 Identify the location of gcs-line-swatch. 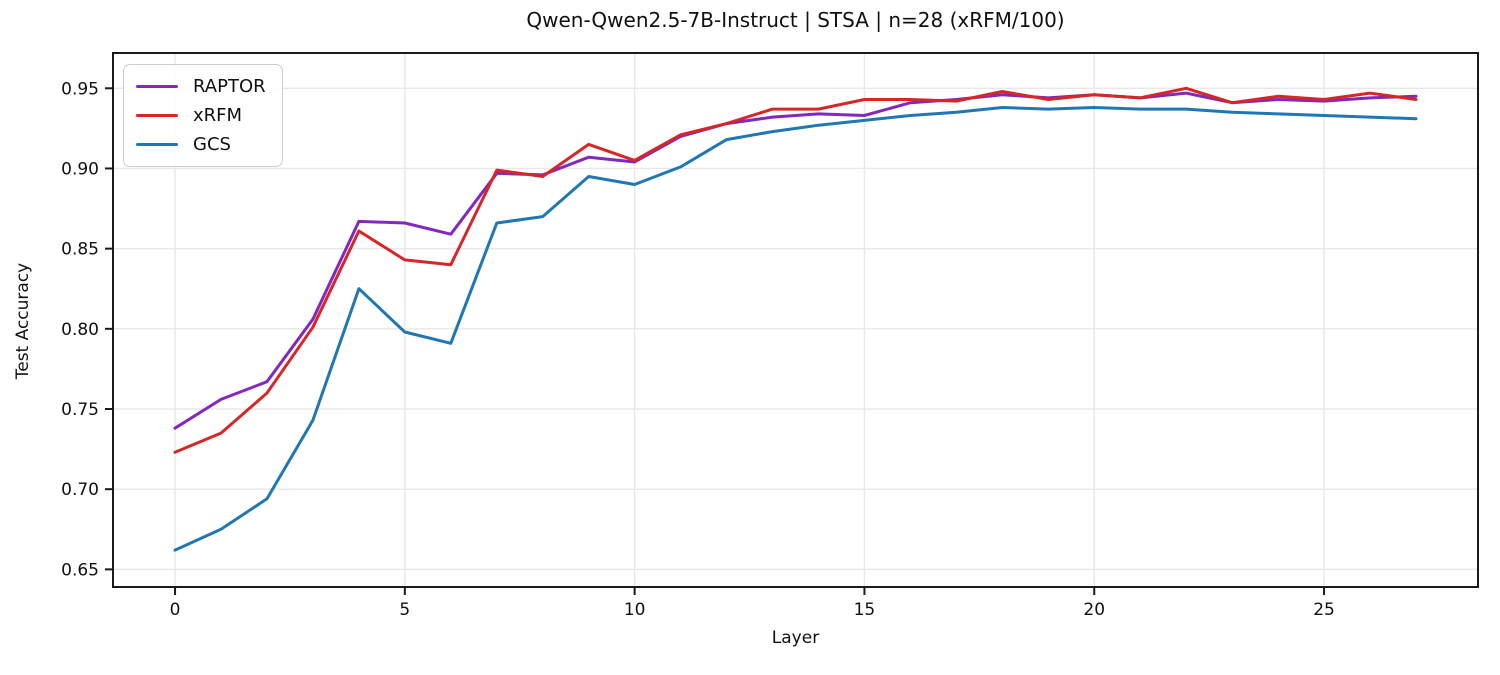
(157, 144).